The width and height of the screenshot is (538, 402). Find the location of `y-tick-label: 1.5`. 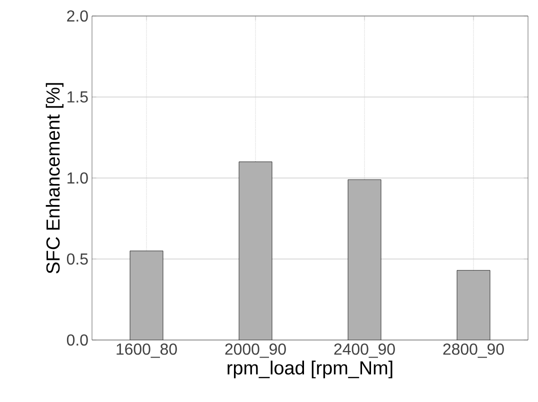

y-tick-label: 1.5 is located at coordinates (78, 97).